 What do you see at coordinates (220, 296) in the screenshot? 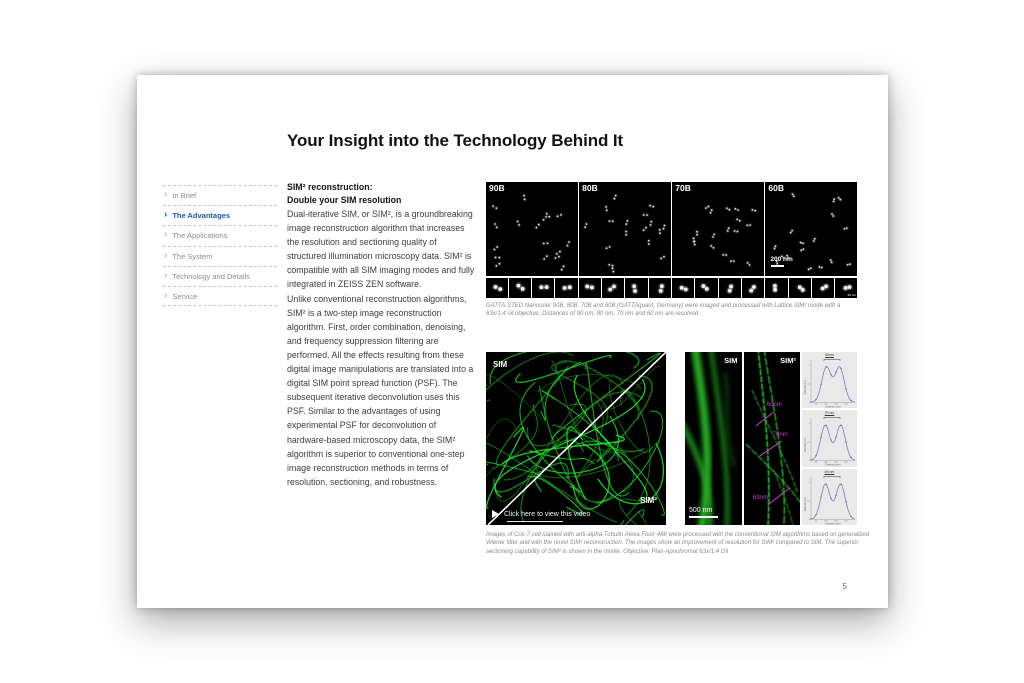
I see `sidebar-item-service: › Service` at bounding box center [220, 296].